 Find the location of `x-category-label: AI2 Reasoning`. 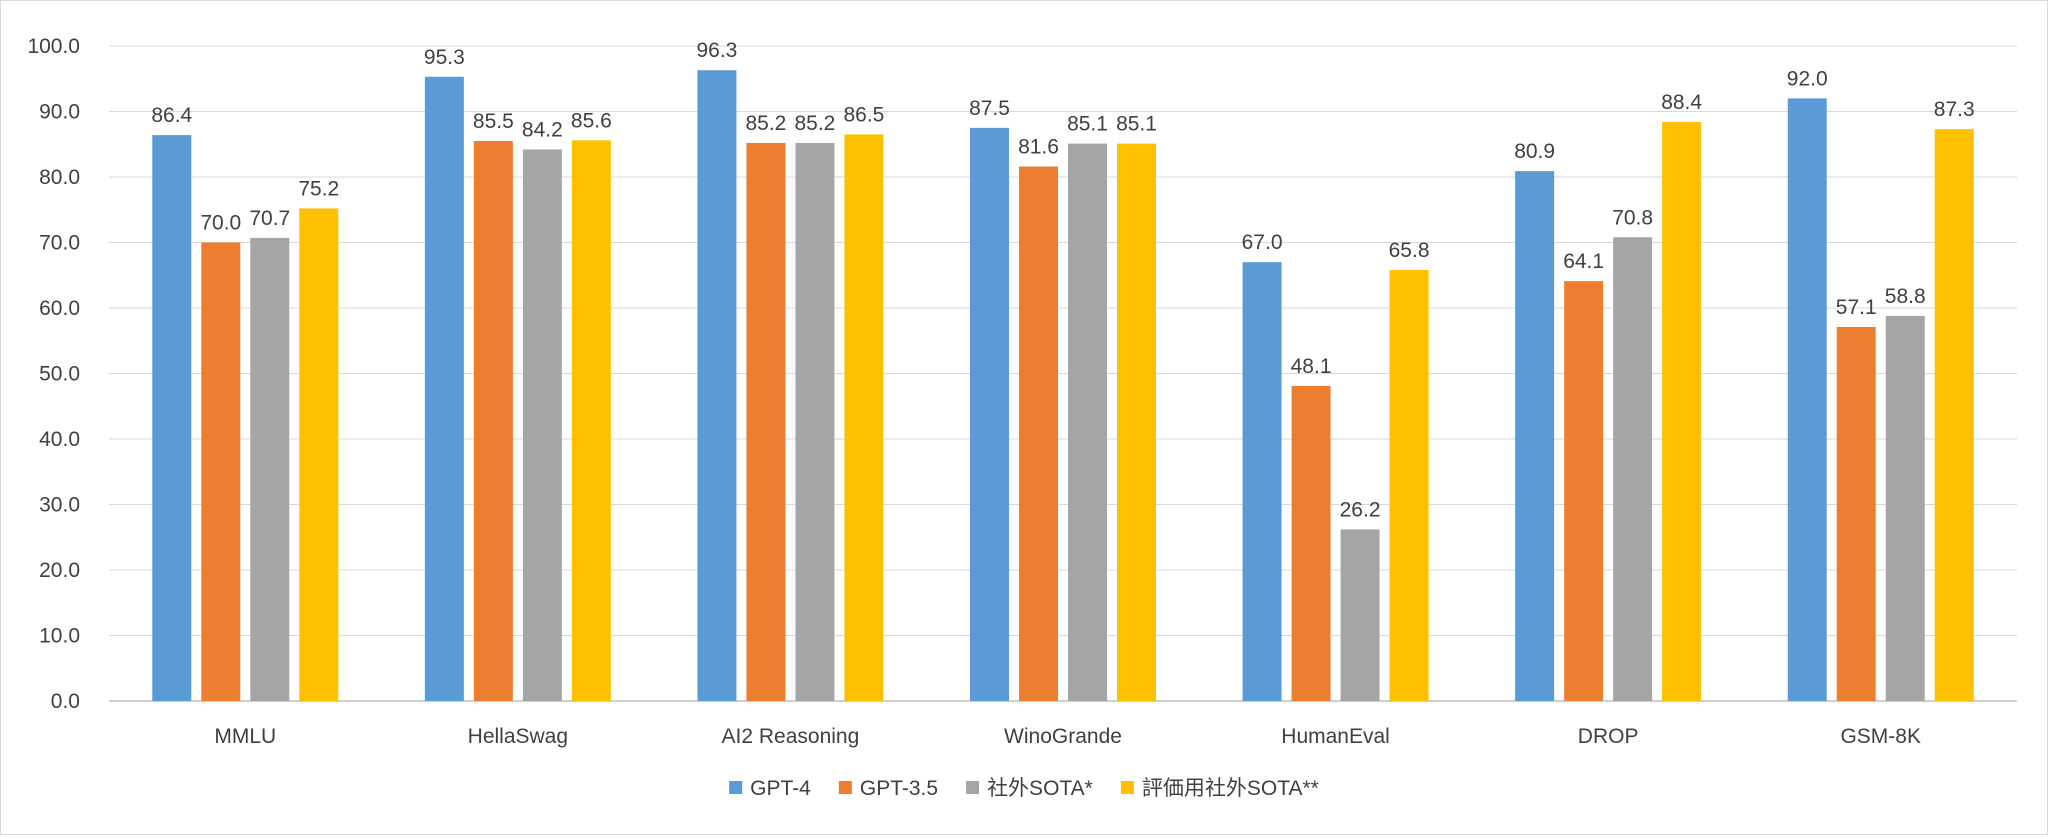

x-category-label: AI2 Reasoning is located at coordinates (791, 736).